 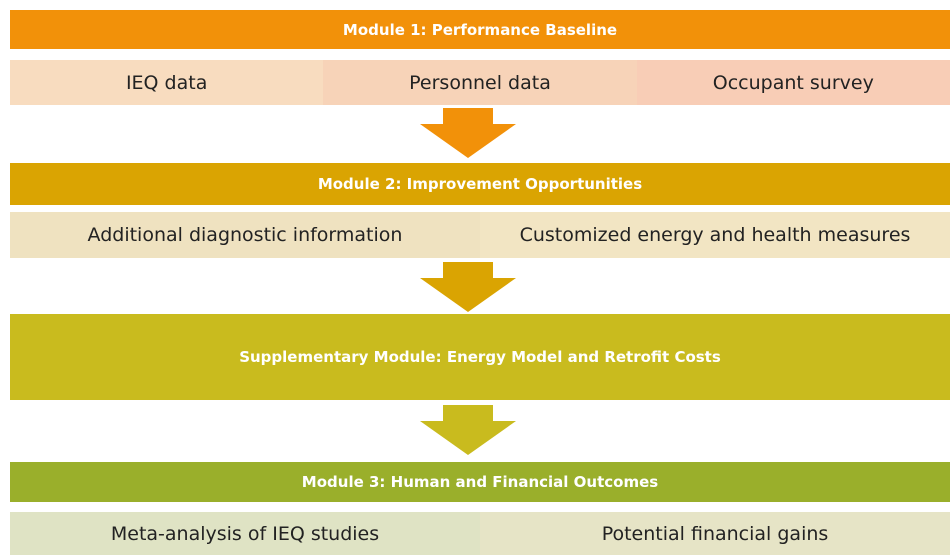 What do you see at coordinates (715, 533) in the screenshot?
I see `item: Potential financial gains` at bounding box center [715, 533].